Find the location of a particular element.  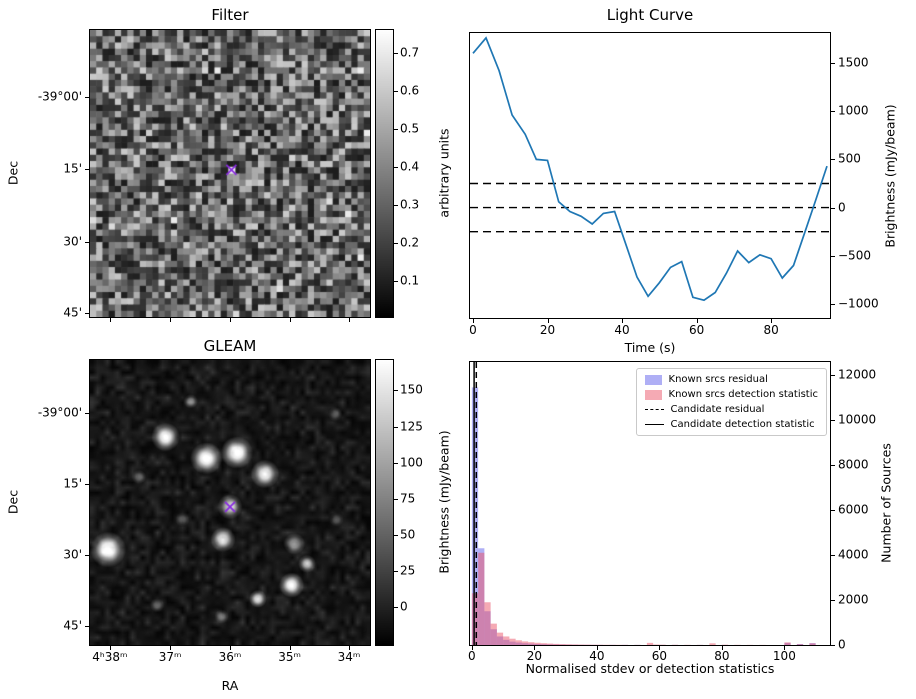

sources-tick-label: 6000 is located at coordinates (853, 509).